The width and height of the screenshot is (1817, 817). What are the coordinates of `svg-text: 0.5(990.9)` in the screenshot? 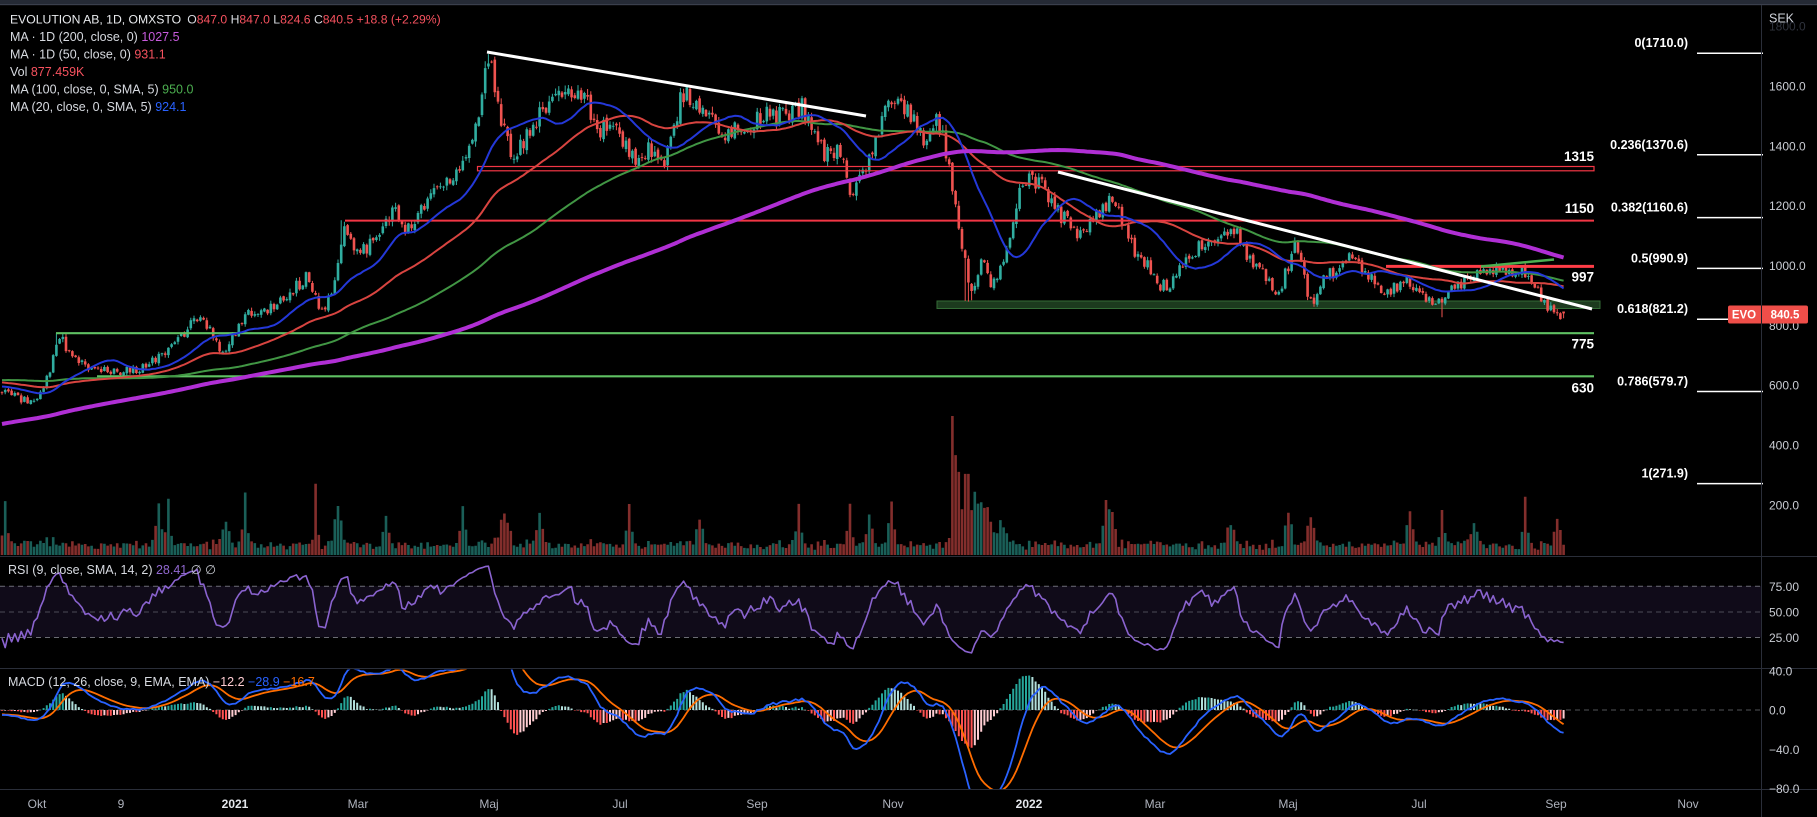 It's located at (1659, 258).